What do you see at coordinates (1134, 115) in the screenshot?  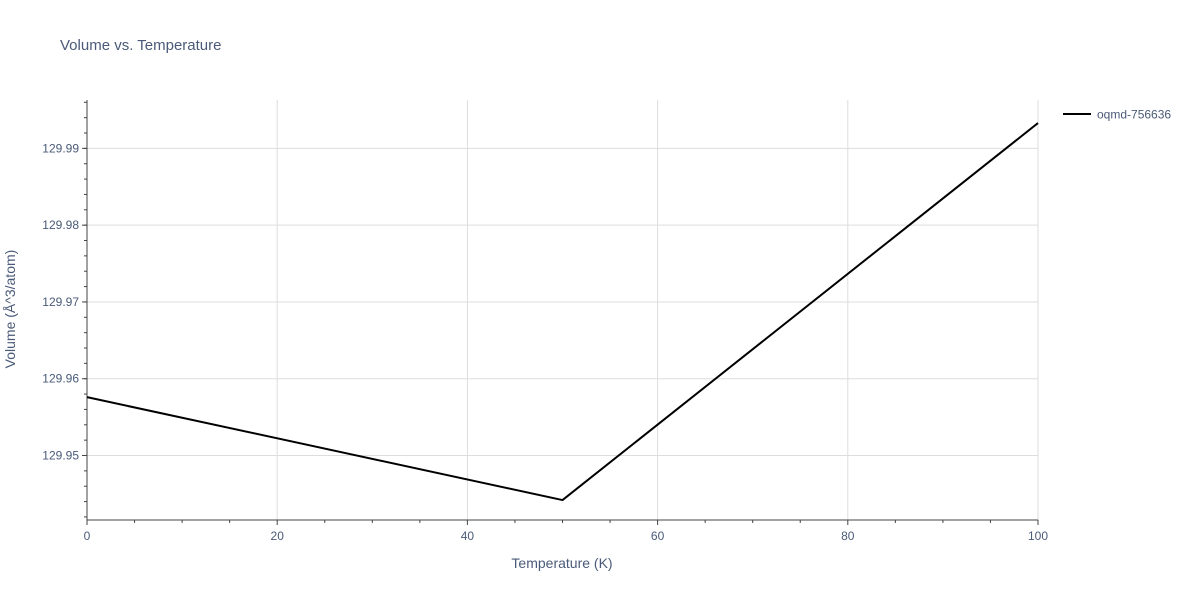 I see `legend-label: oqmd-756636` at bounding box center [1134, 115].